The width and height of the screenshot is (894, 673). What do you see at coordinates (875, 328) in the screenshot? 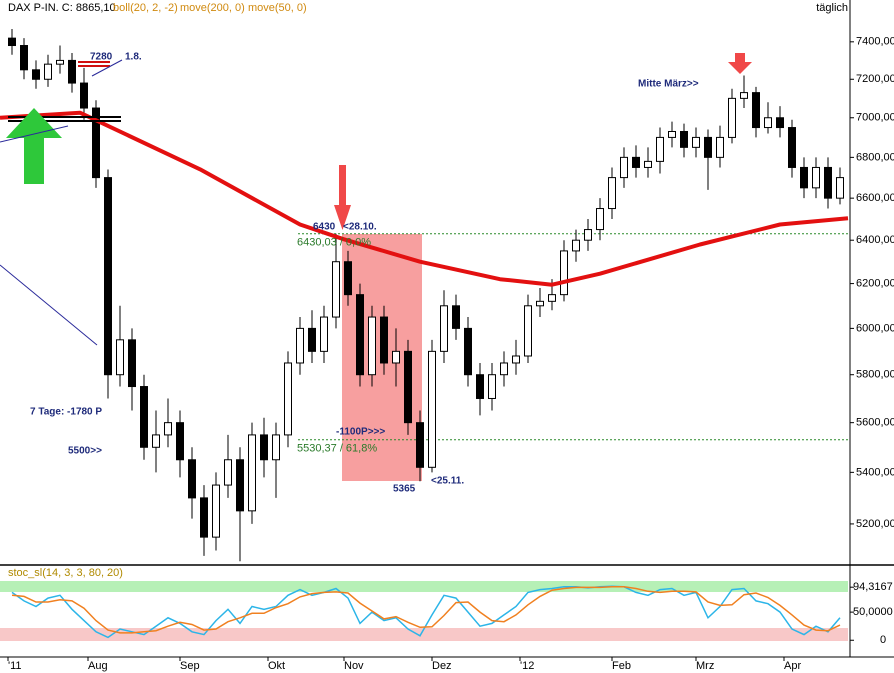
I see `y-tick-label: 6000,00` at bounding box center [875, 328].